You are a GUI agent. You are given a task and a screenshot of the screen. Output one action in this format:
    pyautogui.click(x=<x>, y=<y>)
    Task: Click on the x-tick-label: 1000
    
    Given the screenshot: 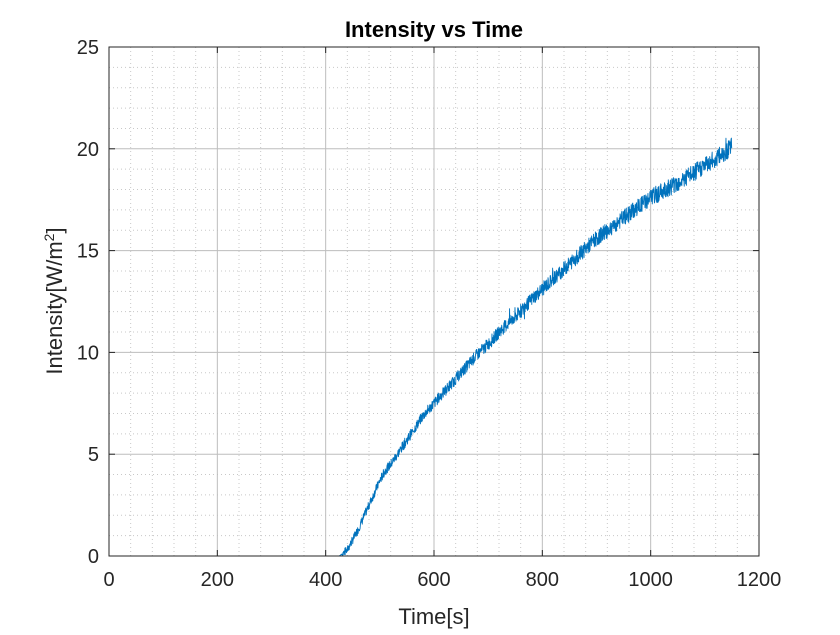 What is the action you would take?
    pyautogui.click(x=650, y=580)
    